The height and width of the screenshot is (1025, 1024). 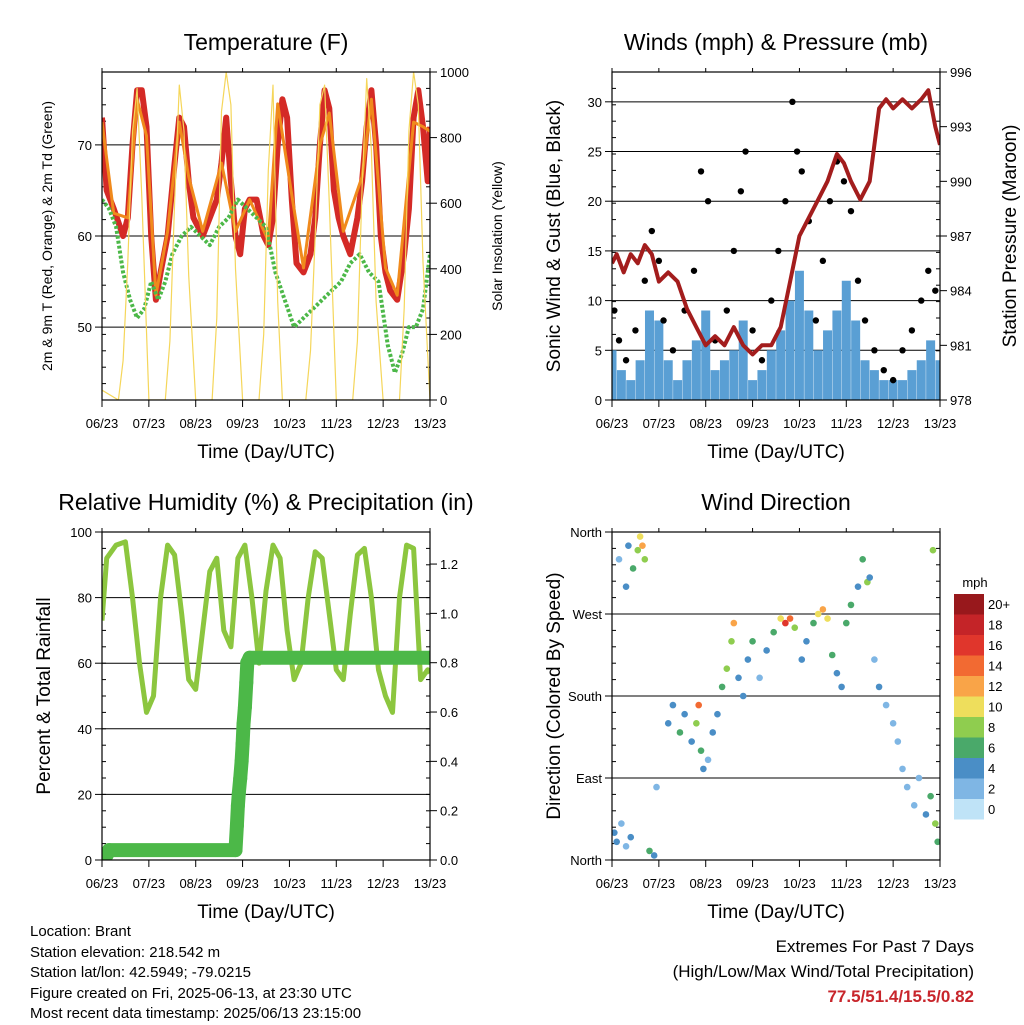 What do you see at coordinates (195, 423) in the screenshot?
I see `temperature-xtick-label: 08/23` at bounding box center [195, 423].